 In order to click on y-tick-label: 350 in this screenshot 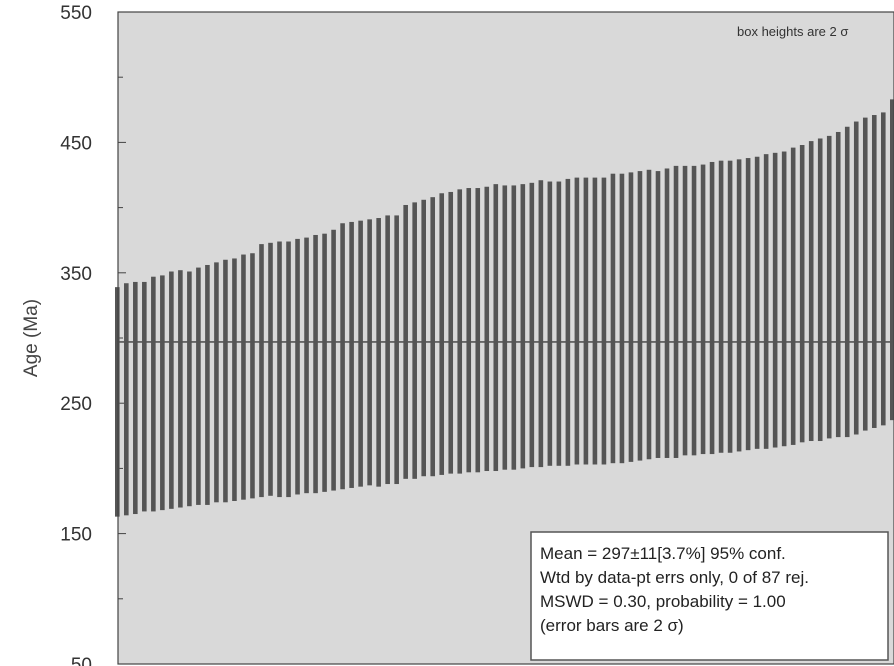, I will do `click(76, 274)`.